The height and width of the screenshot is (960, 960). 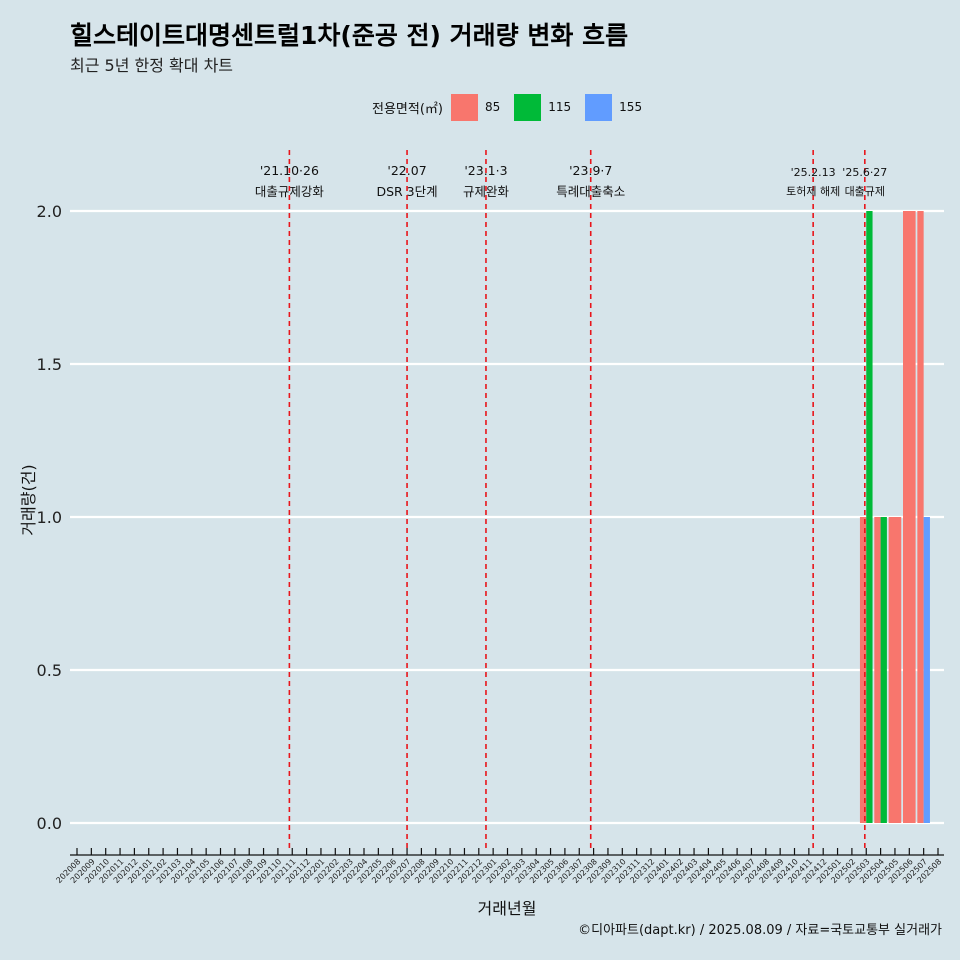 I want to click on event-date: '25.6·27, so click(x=864, y=172).